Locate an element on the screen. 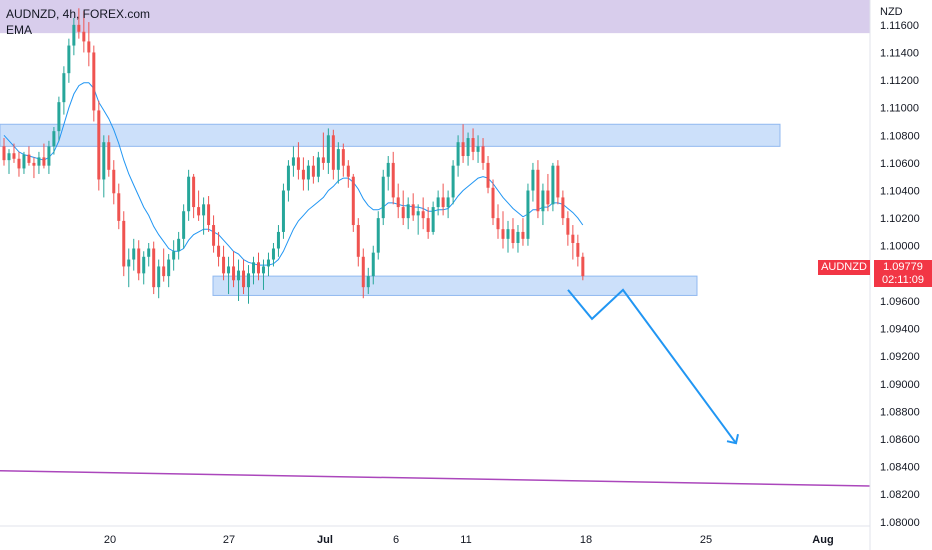  trendline is located at coordinates (435, 478).